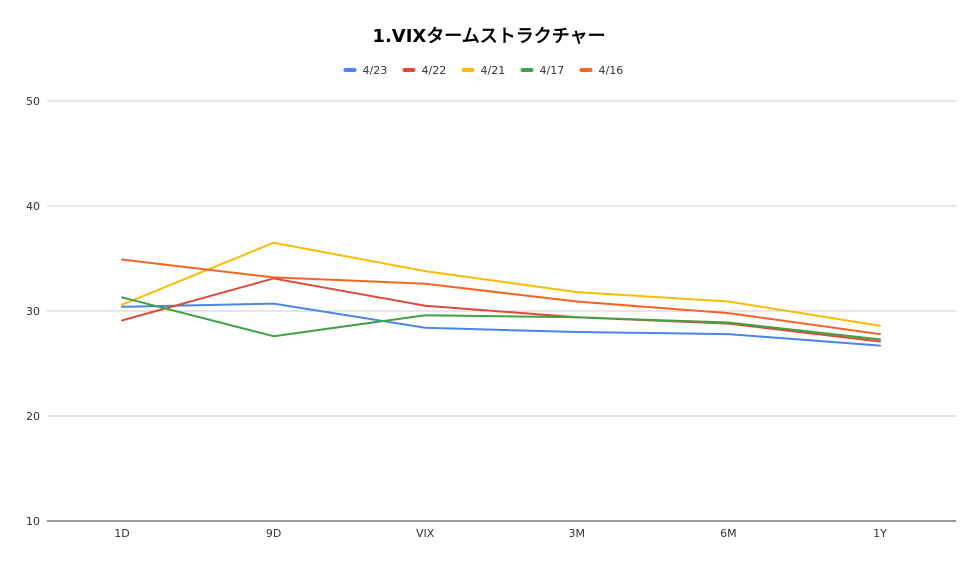 The image size is (979, 562). I want to click on y-axis-tick-labels: 10 20 30 40 50, so click(33, 311).